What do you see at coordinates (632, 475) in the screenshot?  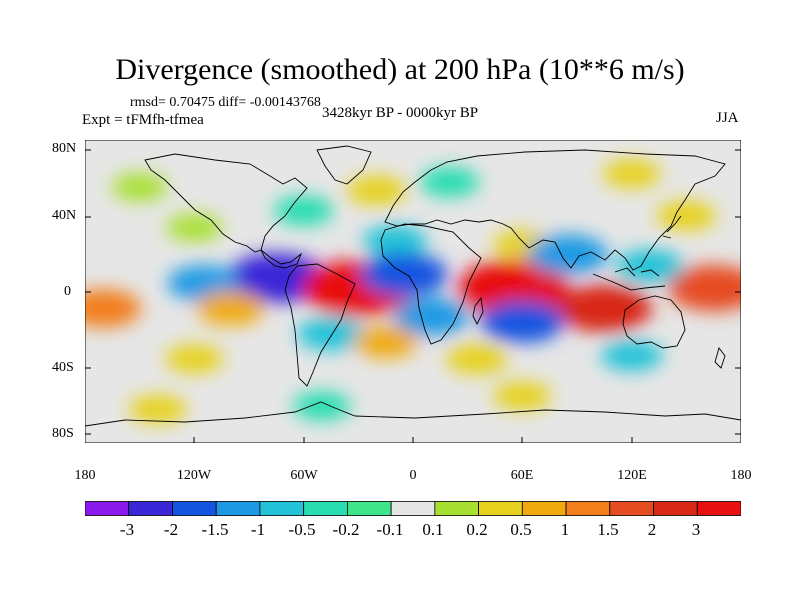 I see `lon-label-120e: 120E` at bounding box center [632, 475].